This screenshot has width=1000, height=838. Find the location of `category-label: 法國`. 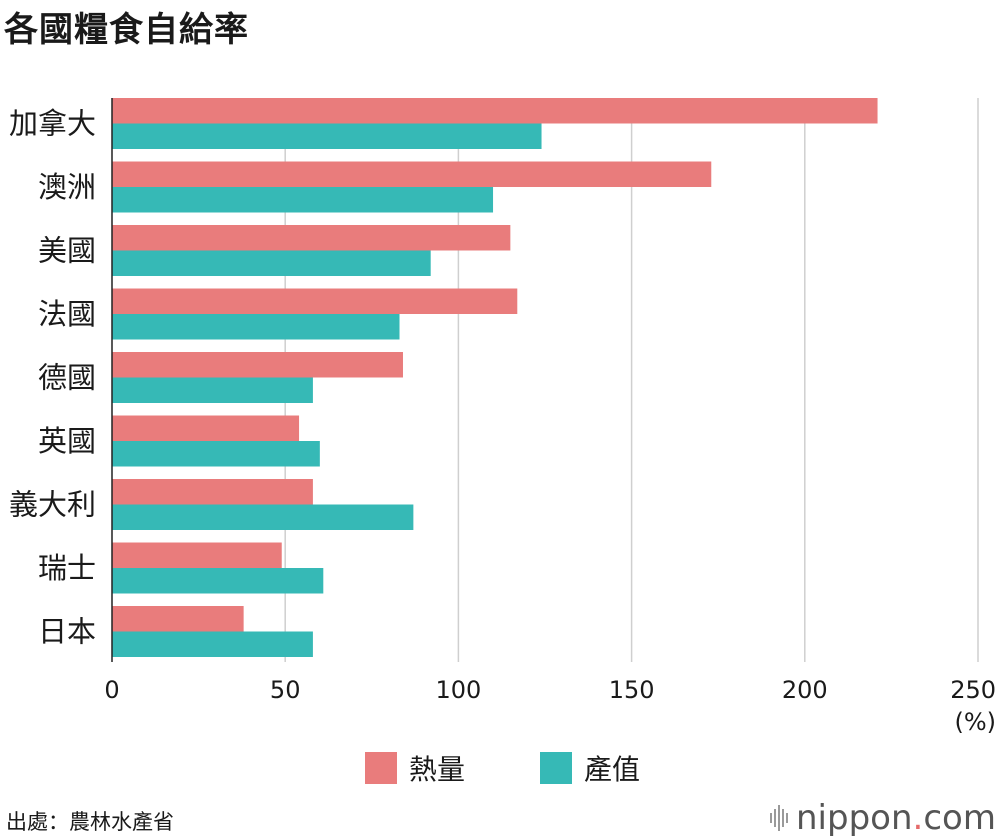

category-label: 法國 is located at coordinates (67, 314).